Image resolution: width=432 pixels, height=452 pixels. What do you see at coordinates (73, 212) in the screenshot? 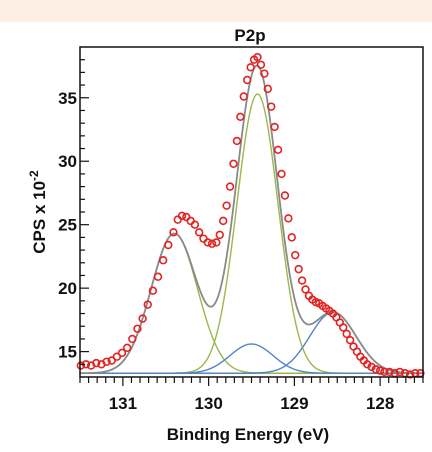
I see `y-ticks: 15 20 25 30 35` at bounding box center [73, 212].